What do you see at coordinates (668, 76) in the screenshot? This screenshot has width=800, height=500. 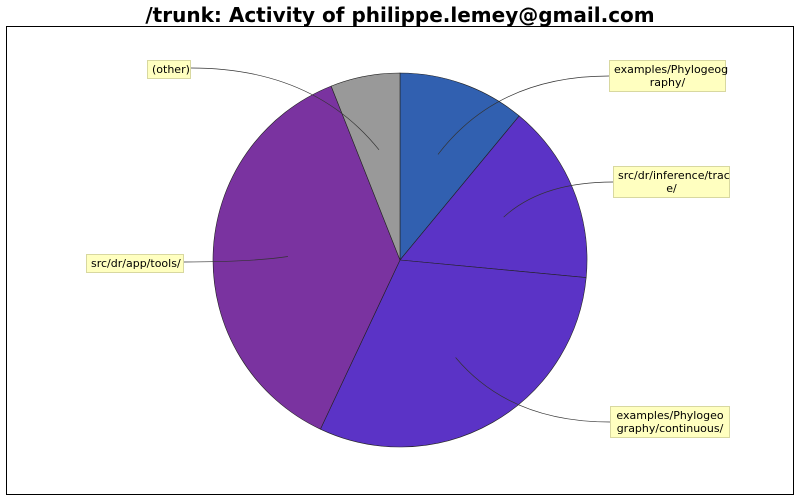 I see `slice-label-examples-phylogeography: examples/Phylogeog raphy/` at bounding box center [668, 76].